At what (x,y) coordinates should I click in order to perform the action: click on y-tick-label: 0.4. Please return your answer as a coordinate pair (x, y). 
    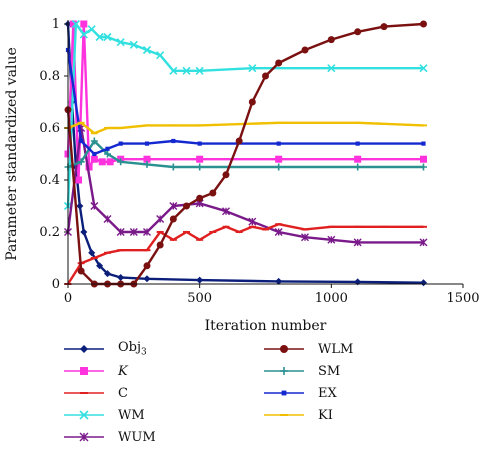
    Looking at the image, I should click on (49, 180).